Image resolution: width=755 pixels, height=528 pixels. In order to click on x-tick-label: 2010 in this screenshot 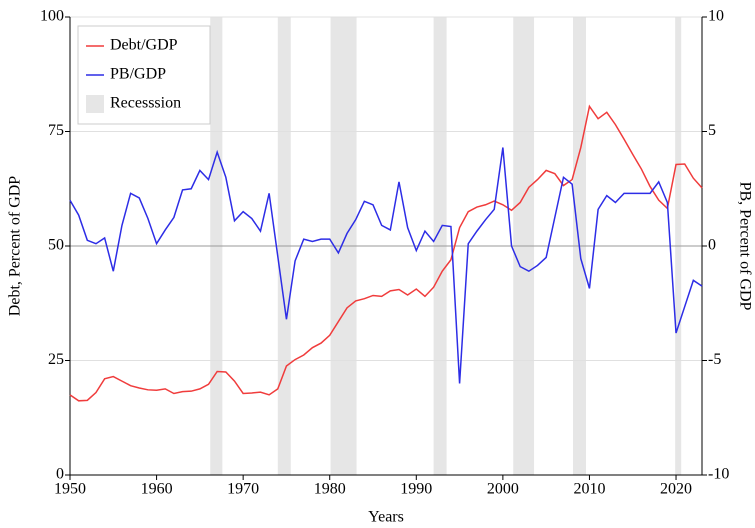, I will do `click(589, 489)`.